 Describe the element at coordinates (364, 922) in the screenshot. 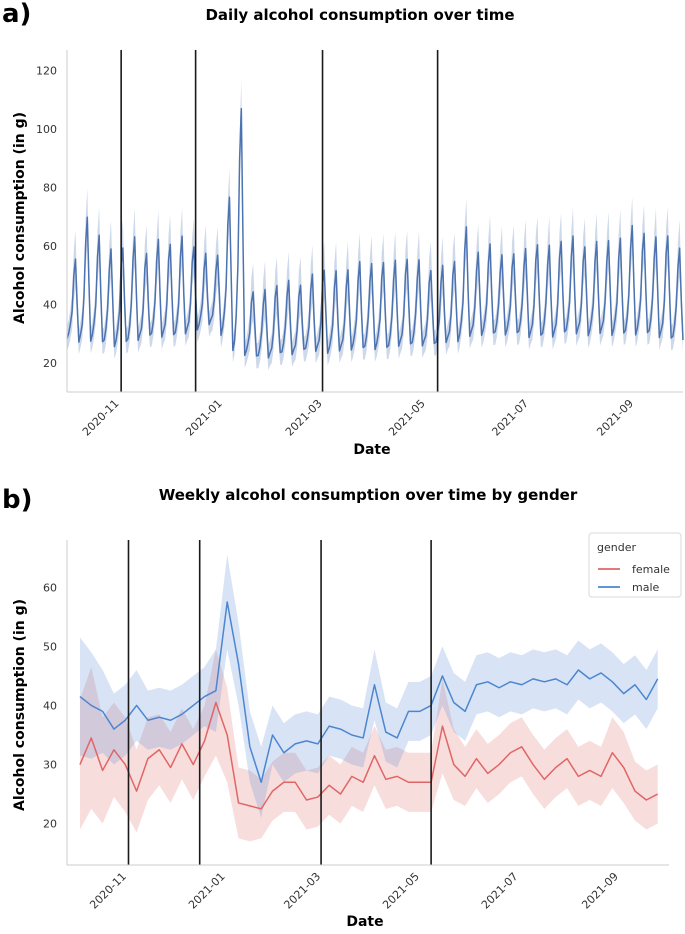

I see `chart-b-xlabel: Date` at that location.